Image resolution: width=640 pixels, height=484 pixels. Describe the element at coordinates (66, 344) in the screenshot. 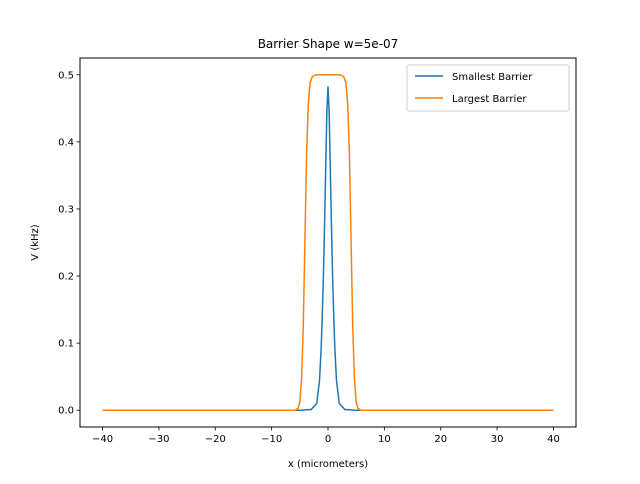

I see `y-tick-label: 0.1` at that location.